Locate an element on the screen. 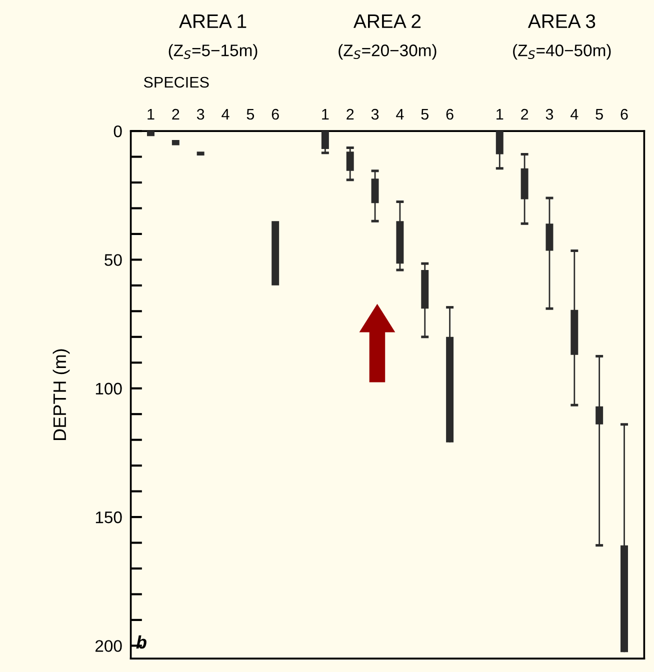 Image resolution: width=654 pixels, height=672 pixels. text: AREA 1 is located at coordinates (212, 21).